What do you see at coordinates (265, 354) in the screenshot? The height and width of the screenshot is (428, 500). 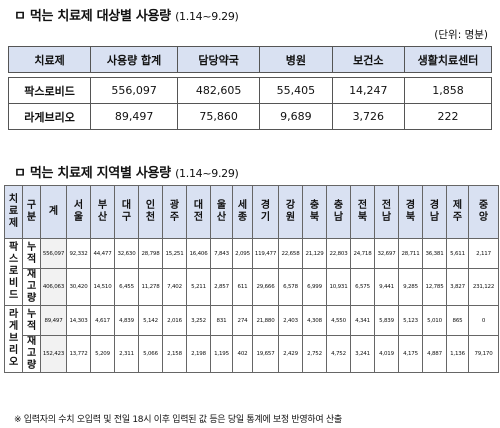 I see `table-cell: 19,657` at bounding box center [265, 354].